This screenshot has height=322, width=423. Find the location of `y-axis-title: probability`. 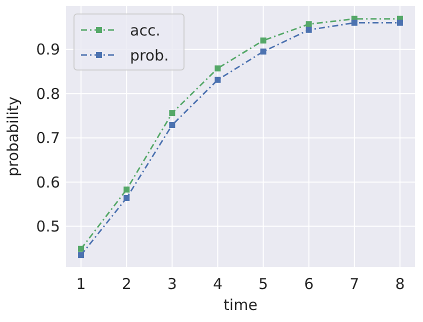

y-axis-title: probability is located at coordinates (13, 136).